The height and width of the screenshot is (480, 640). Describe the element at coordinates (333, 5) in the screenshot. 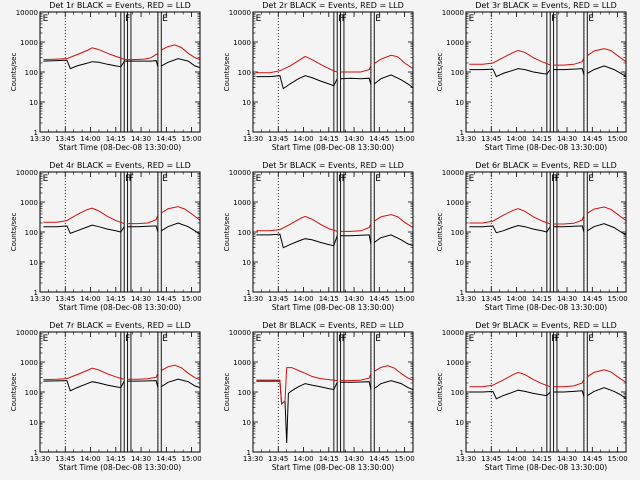

I see `panel-title: Det 2r BLACK = Events, RED = LLD` at that location.